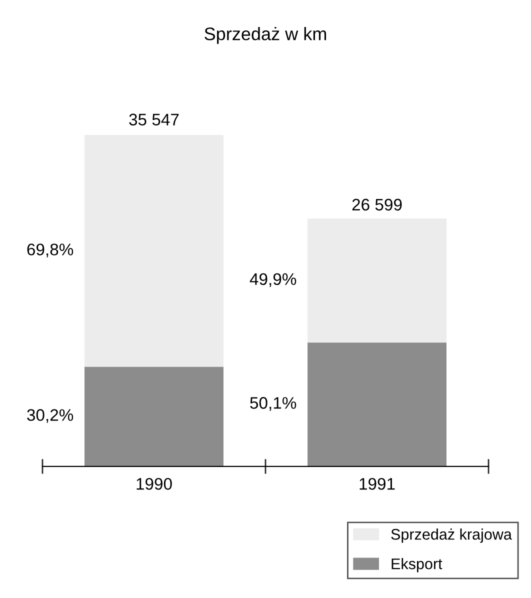 This screenshot has height=598, width=531. What do you see at coordinates (50, 251) in the screenshot?
I see `annotation: 69,8%` at bounding box center [50, 251].